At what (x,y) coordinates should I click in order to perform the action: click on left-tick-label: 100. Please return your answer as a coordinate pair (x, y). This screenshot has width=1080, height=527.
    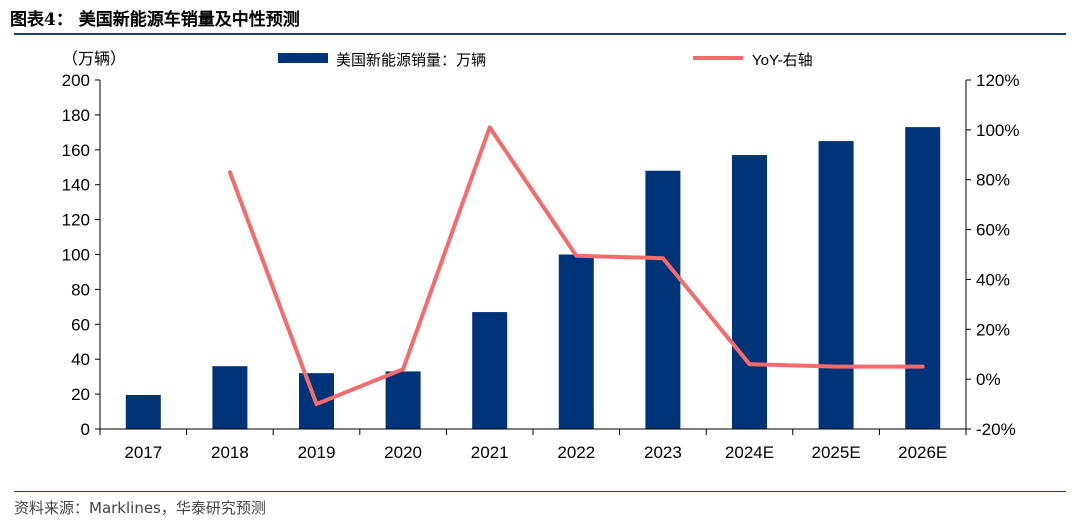
    Looking at the image, I should click on (76, 255).